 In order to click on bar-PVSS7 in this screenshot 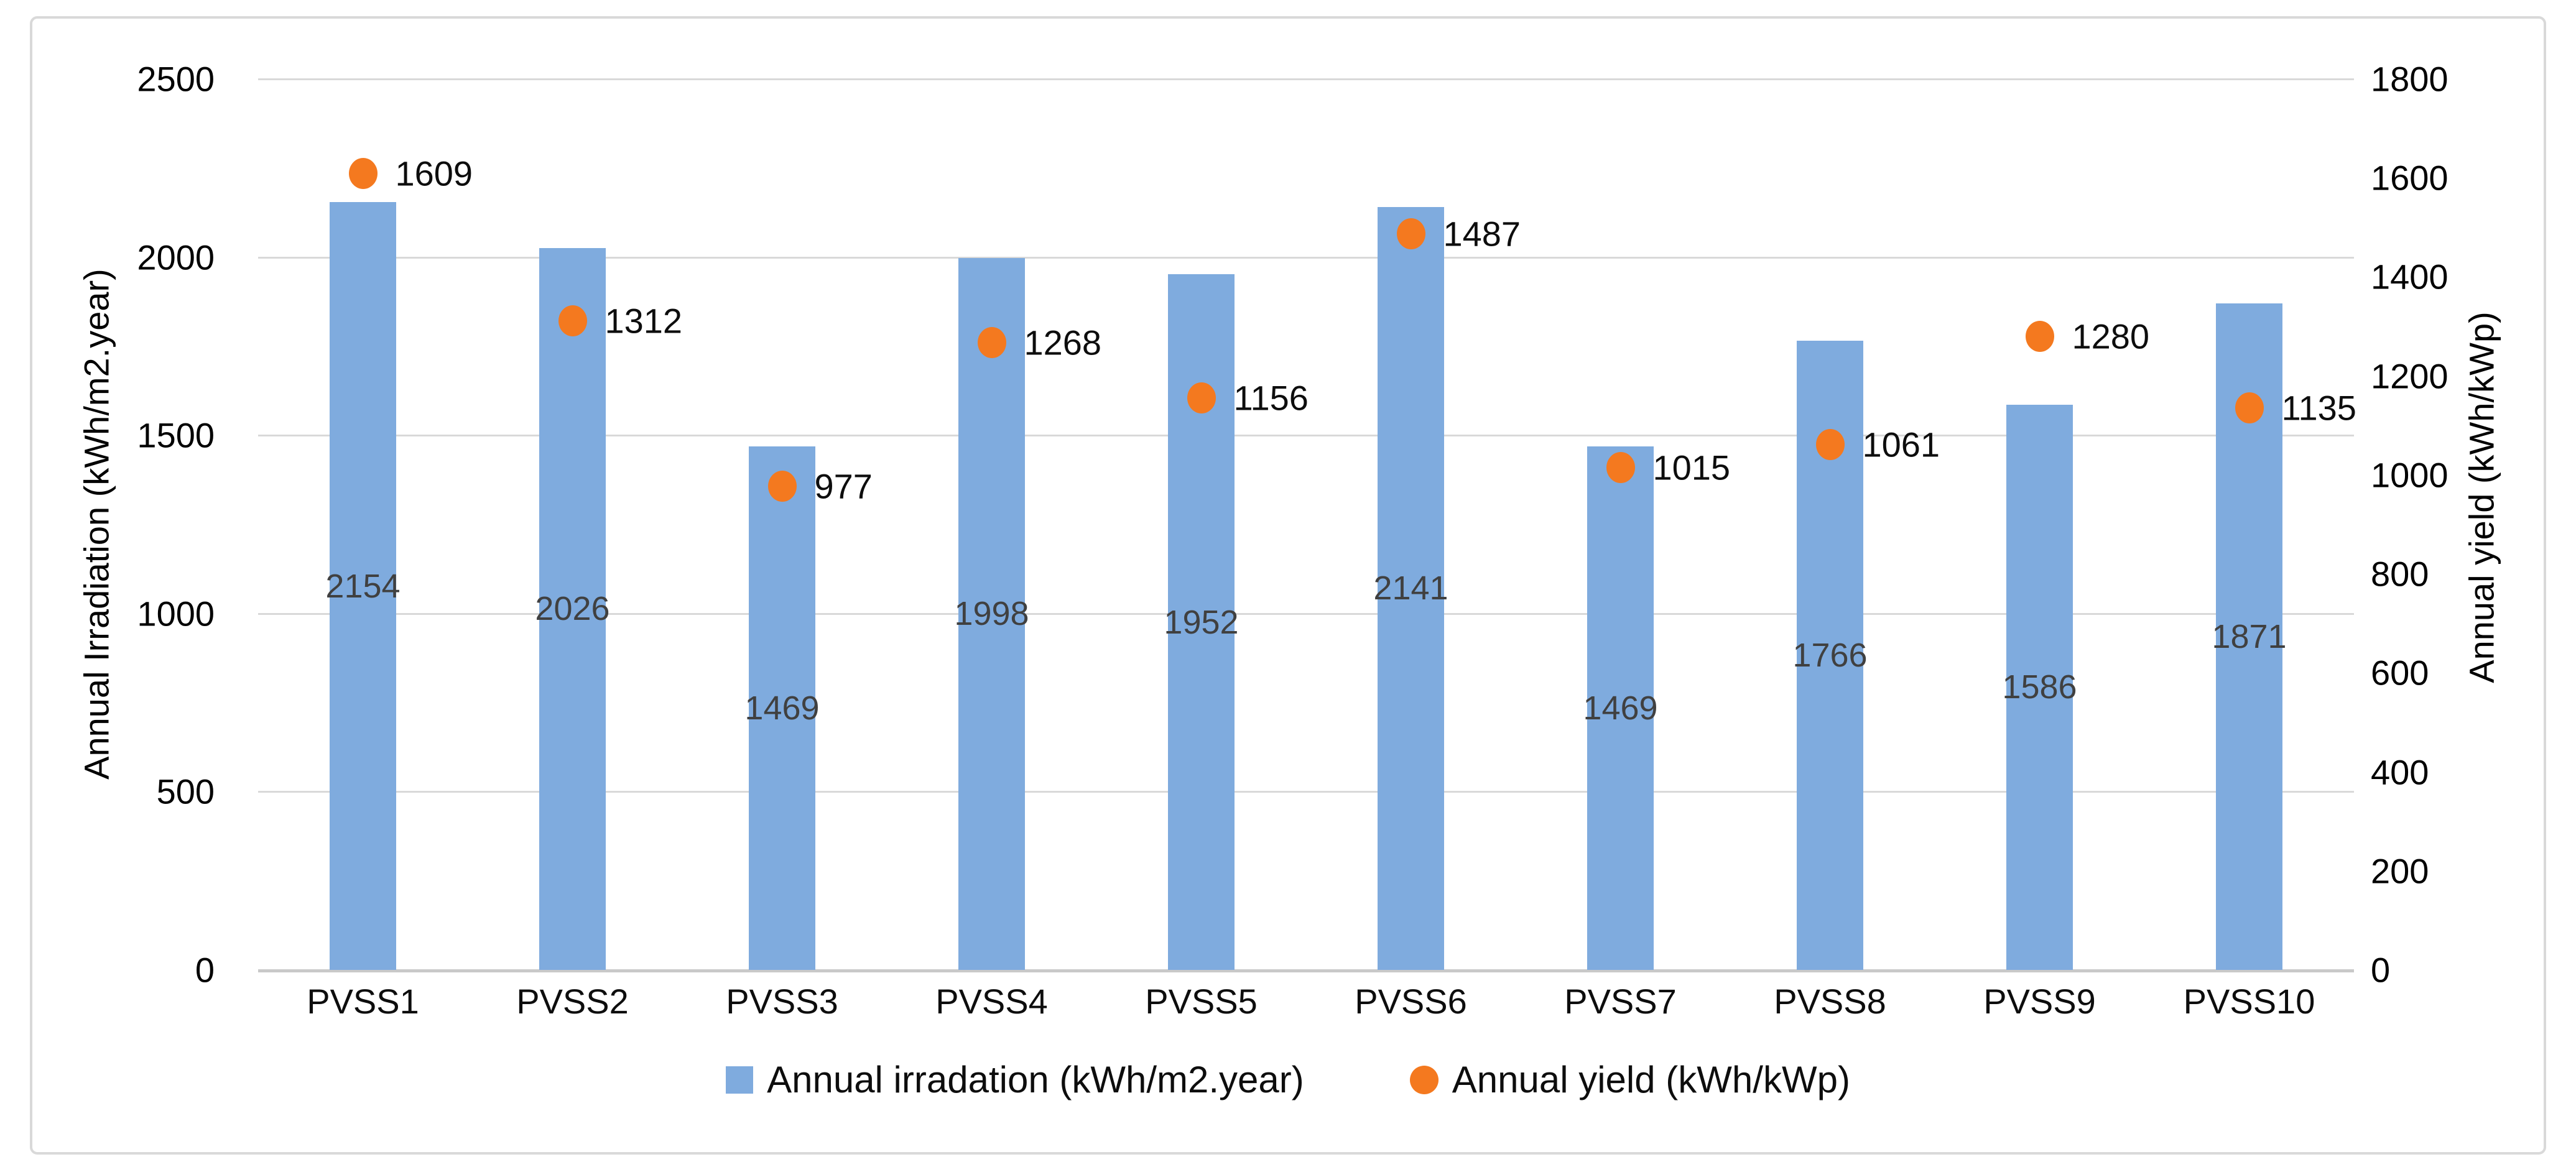, I will do `click(1620, 708)`.